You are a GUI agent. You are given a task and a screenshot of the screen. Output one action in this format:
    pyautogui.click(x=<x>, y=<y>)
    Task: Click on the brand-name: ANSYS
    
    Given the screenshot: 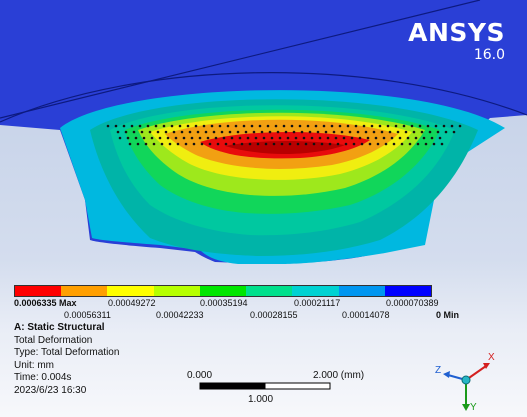 What is the action you would take?
    pyautogui.click(x=456, y=32)
    